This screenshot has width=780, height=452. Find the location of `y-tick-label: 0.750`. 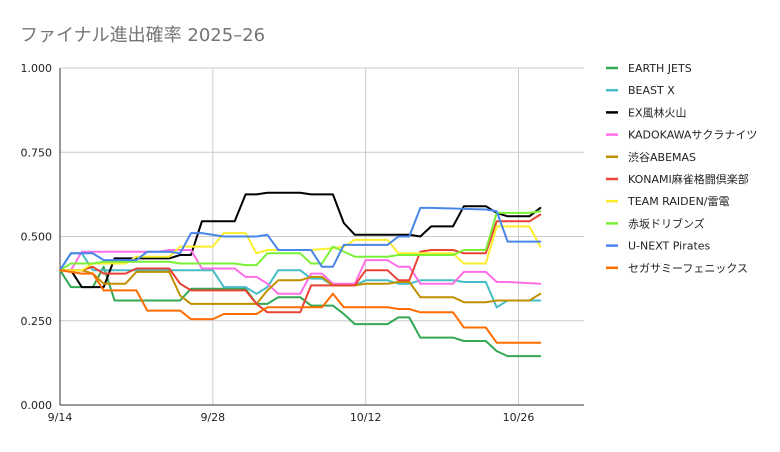

y-tick-label: 0.750 is located at coordinates (37, 152).